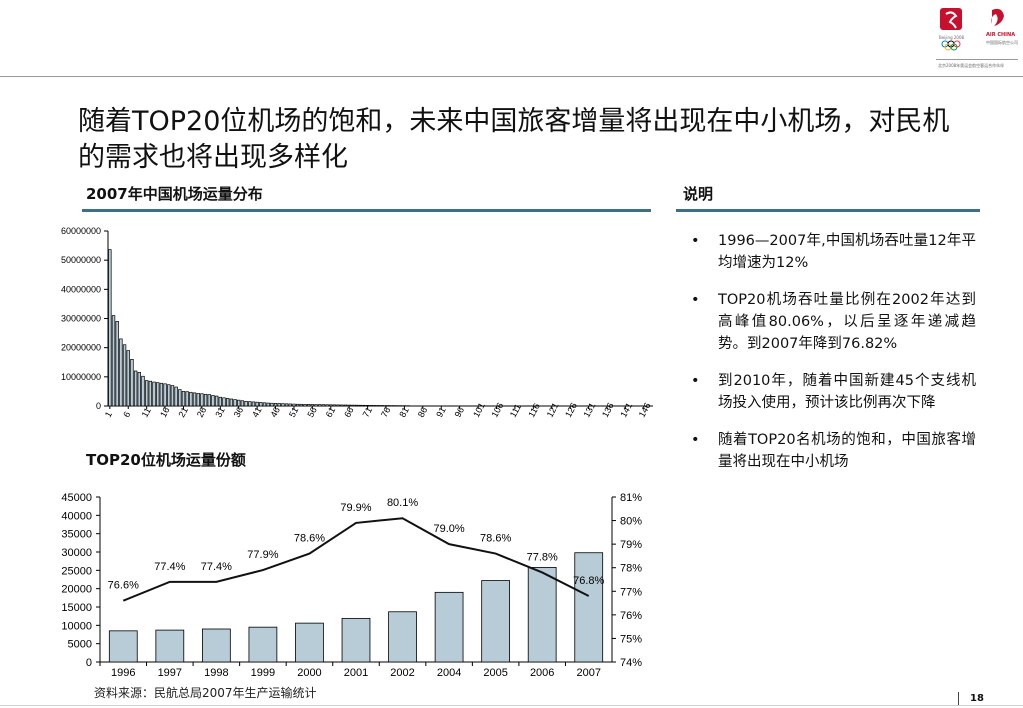 This screenshot has width=1023, height=708. I want to click on x-tick-label: 2006, so click(542, 673).